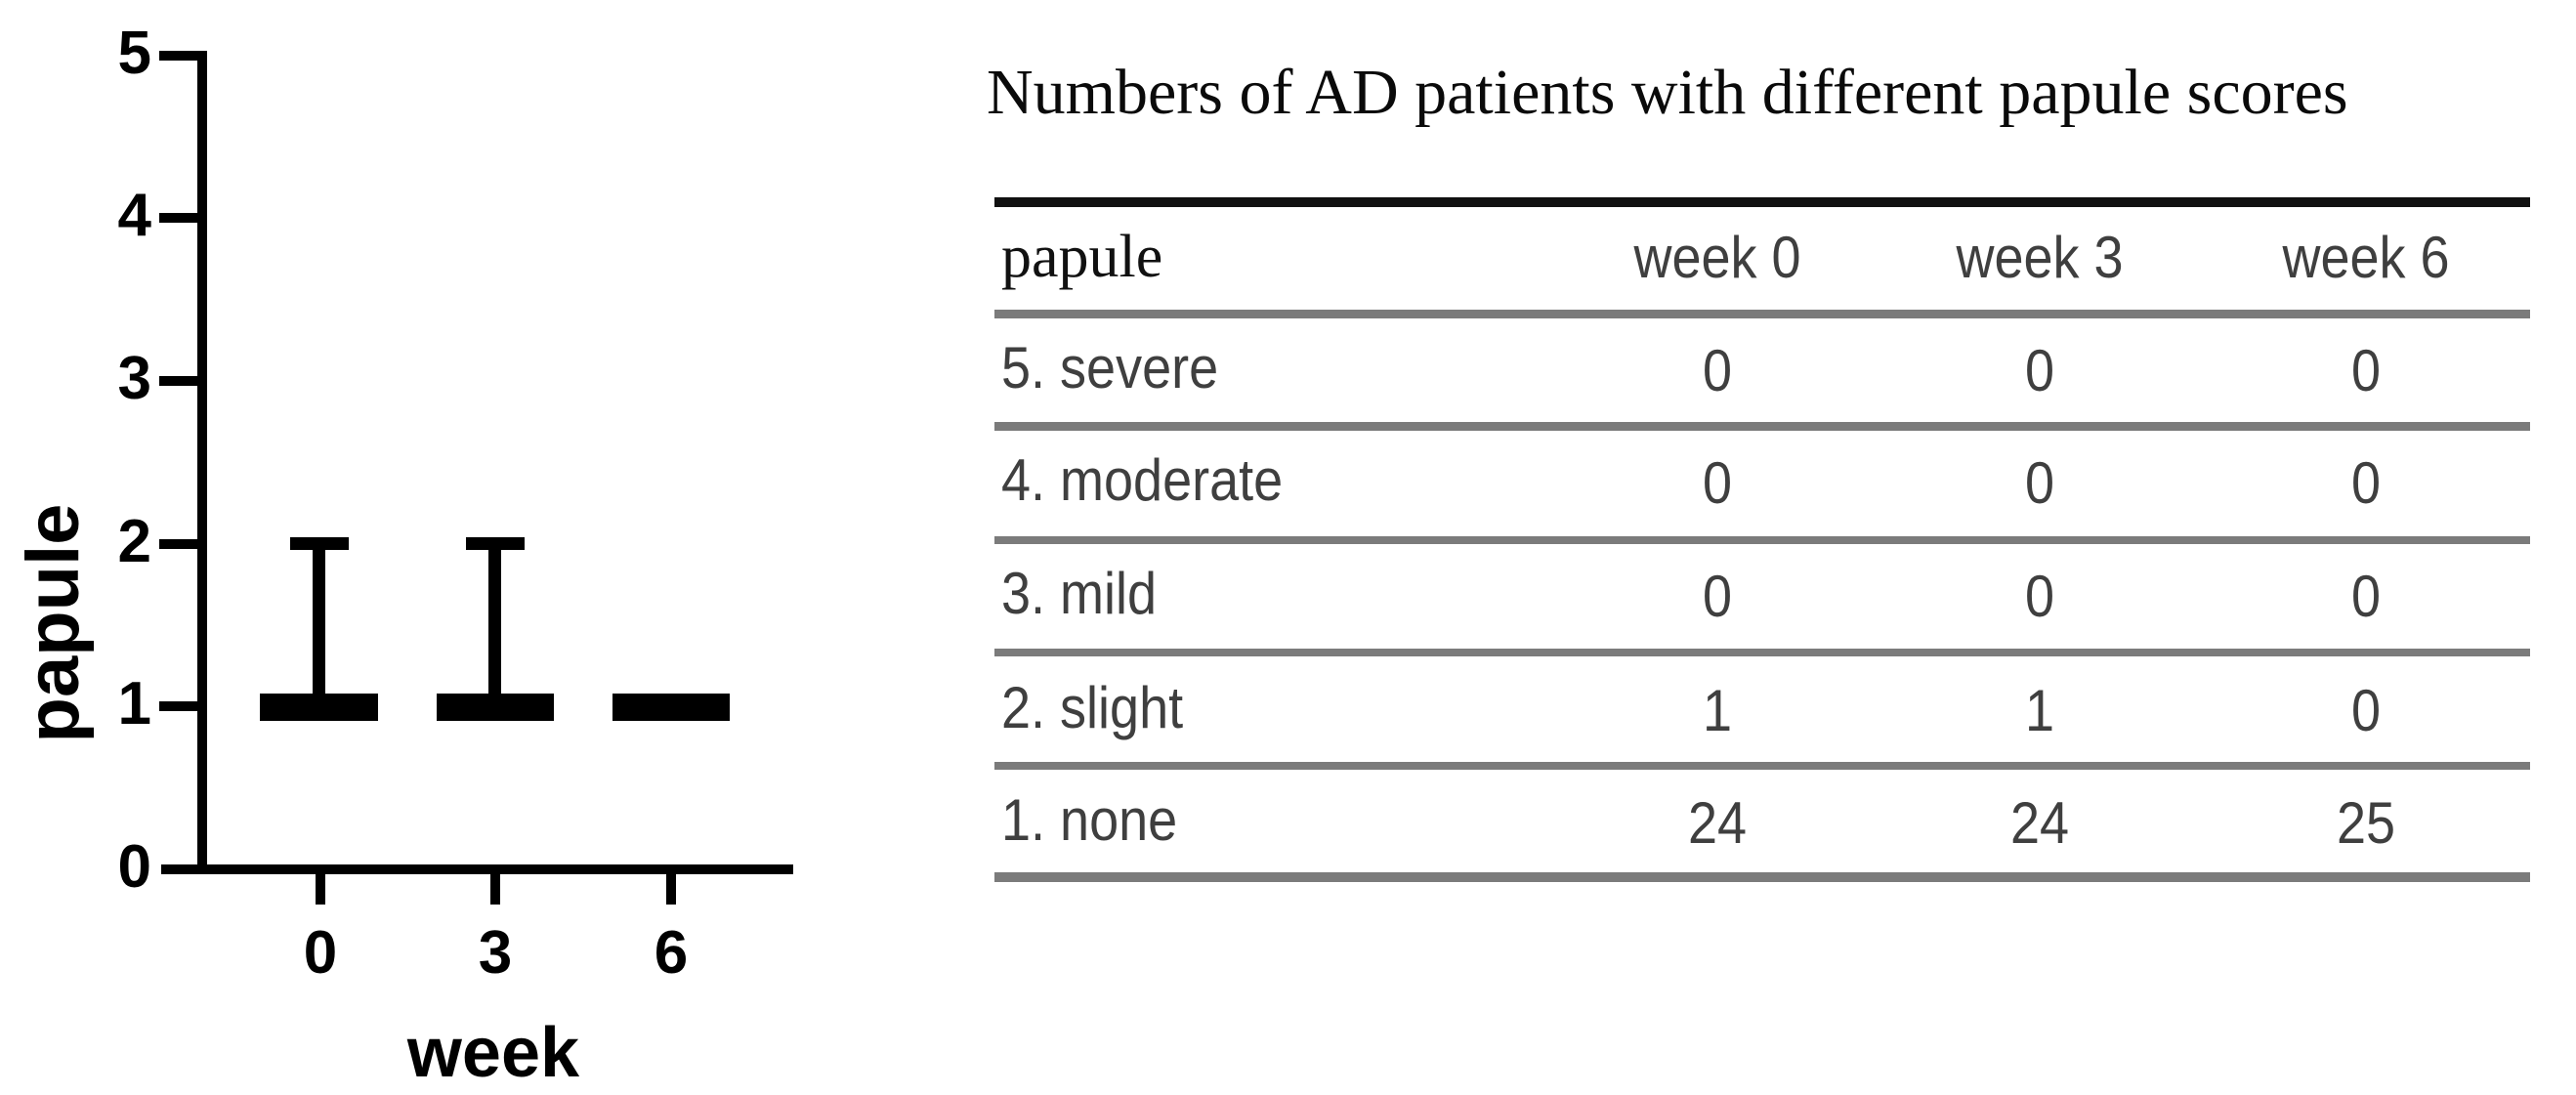  I want to click on cell-slight-week3-text: 1, so click(2039, 710).